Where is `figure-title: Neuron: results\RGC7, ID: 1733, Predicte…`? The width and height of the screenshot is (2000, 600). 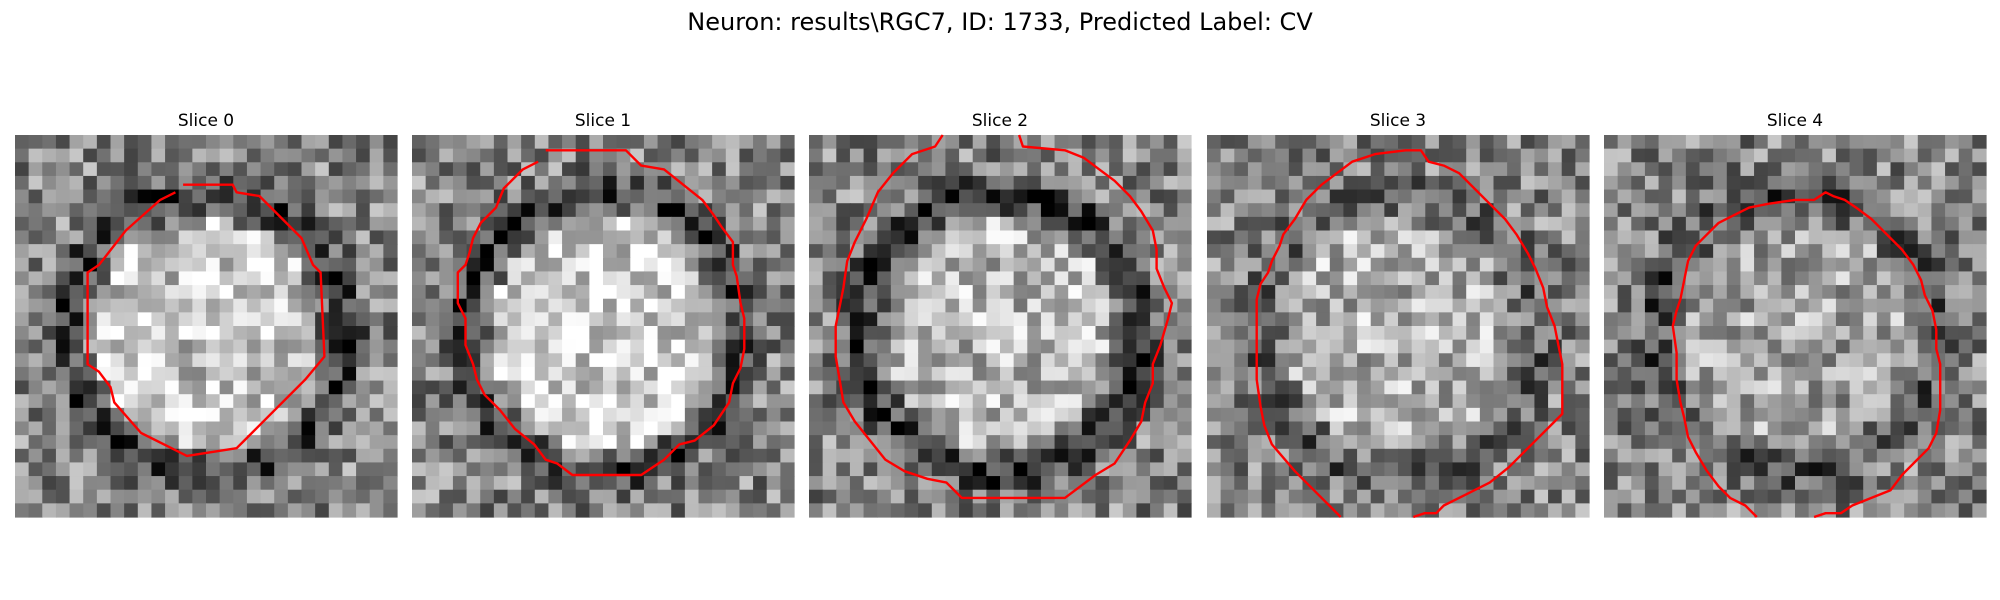 figure-title: Neuron: results\RGC7, ID: 1733, Predicte… is located at coordinates (1000, 22).